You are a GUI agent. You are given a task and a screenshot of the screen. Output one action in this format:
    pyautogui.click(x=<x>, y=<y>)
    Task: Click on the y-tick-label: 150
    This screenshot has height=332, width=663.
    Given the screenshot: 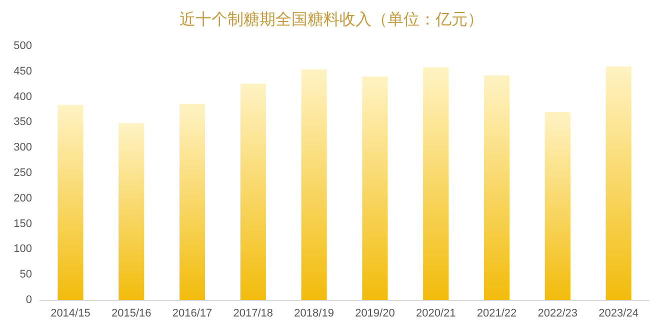 What is the action you would take?
    pyautogui.click(x=23, y=224)
    